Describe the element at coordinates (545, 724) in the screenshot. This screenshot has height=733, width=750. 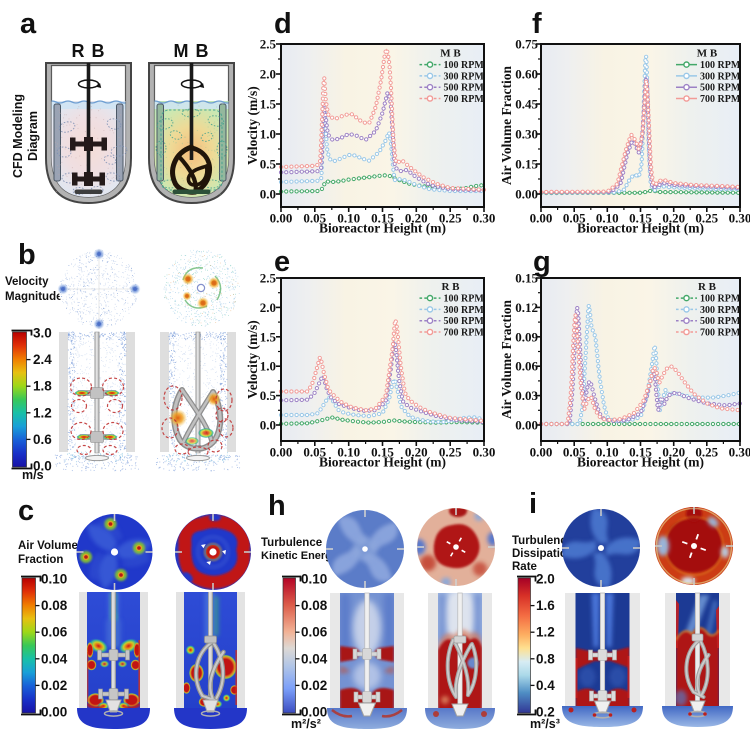
I see `svg-text: m²/s³` at that location.